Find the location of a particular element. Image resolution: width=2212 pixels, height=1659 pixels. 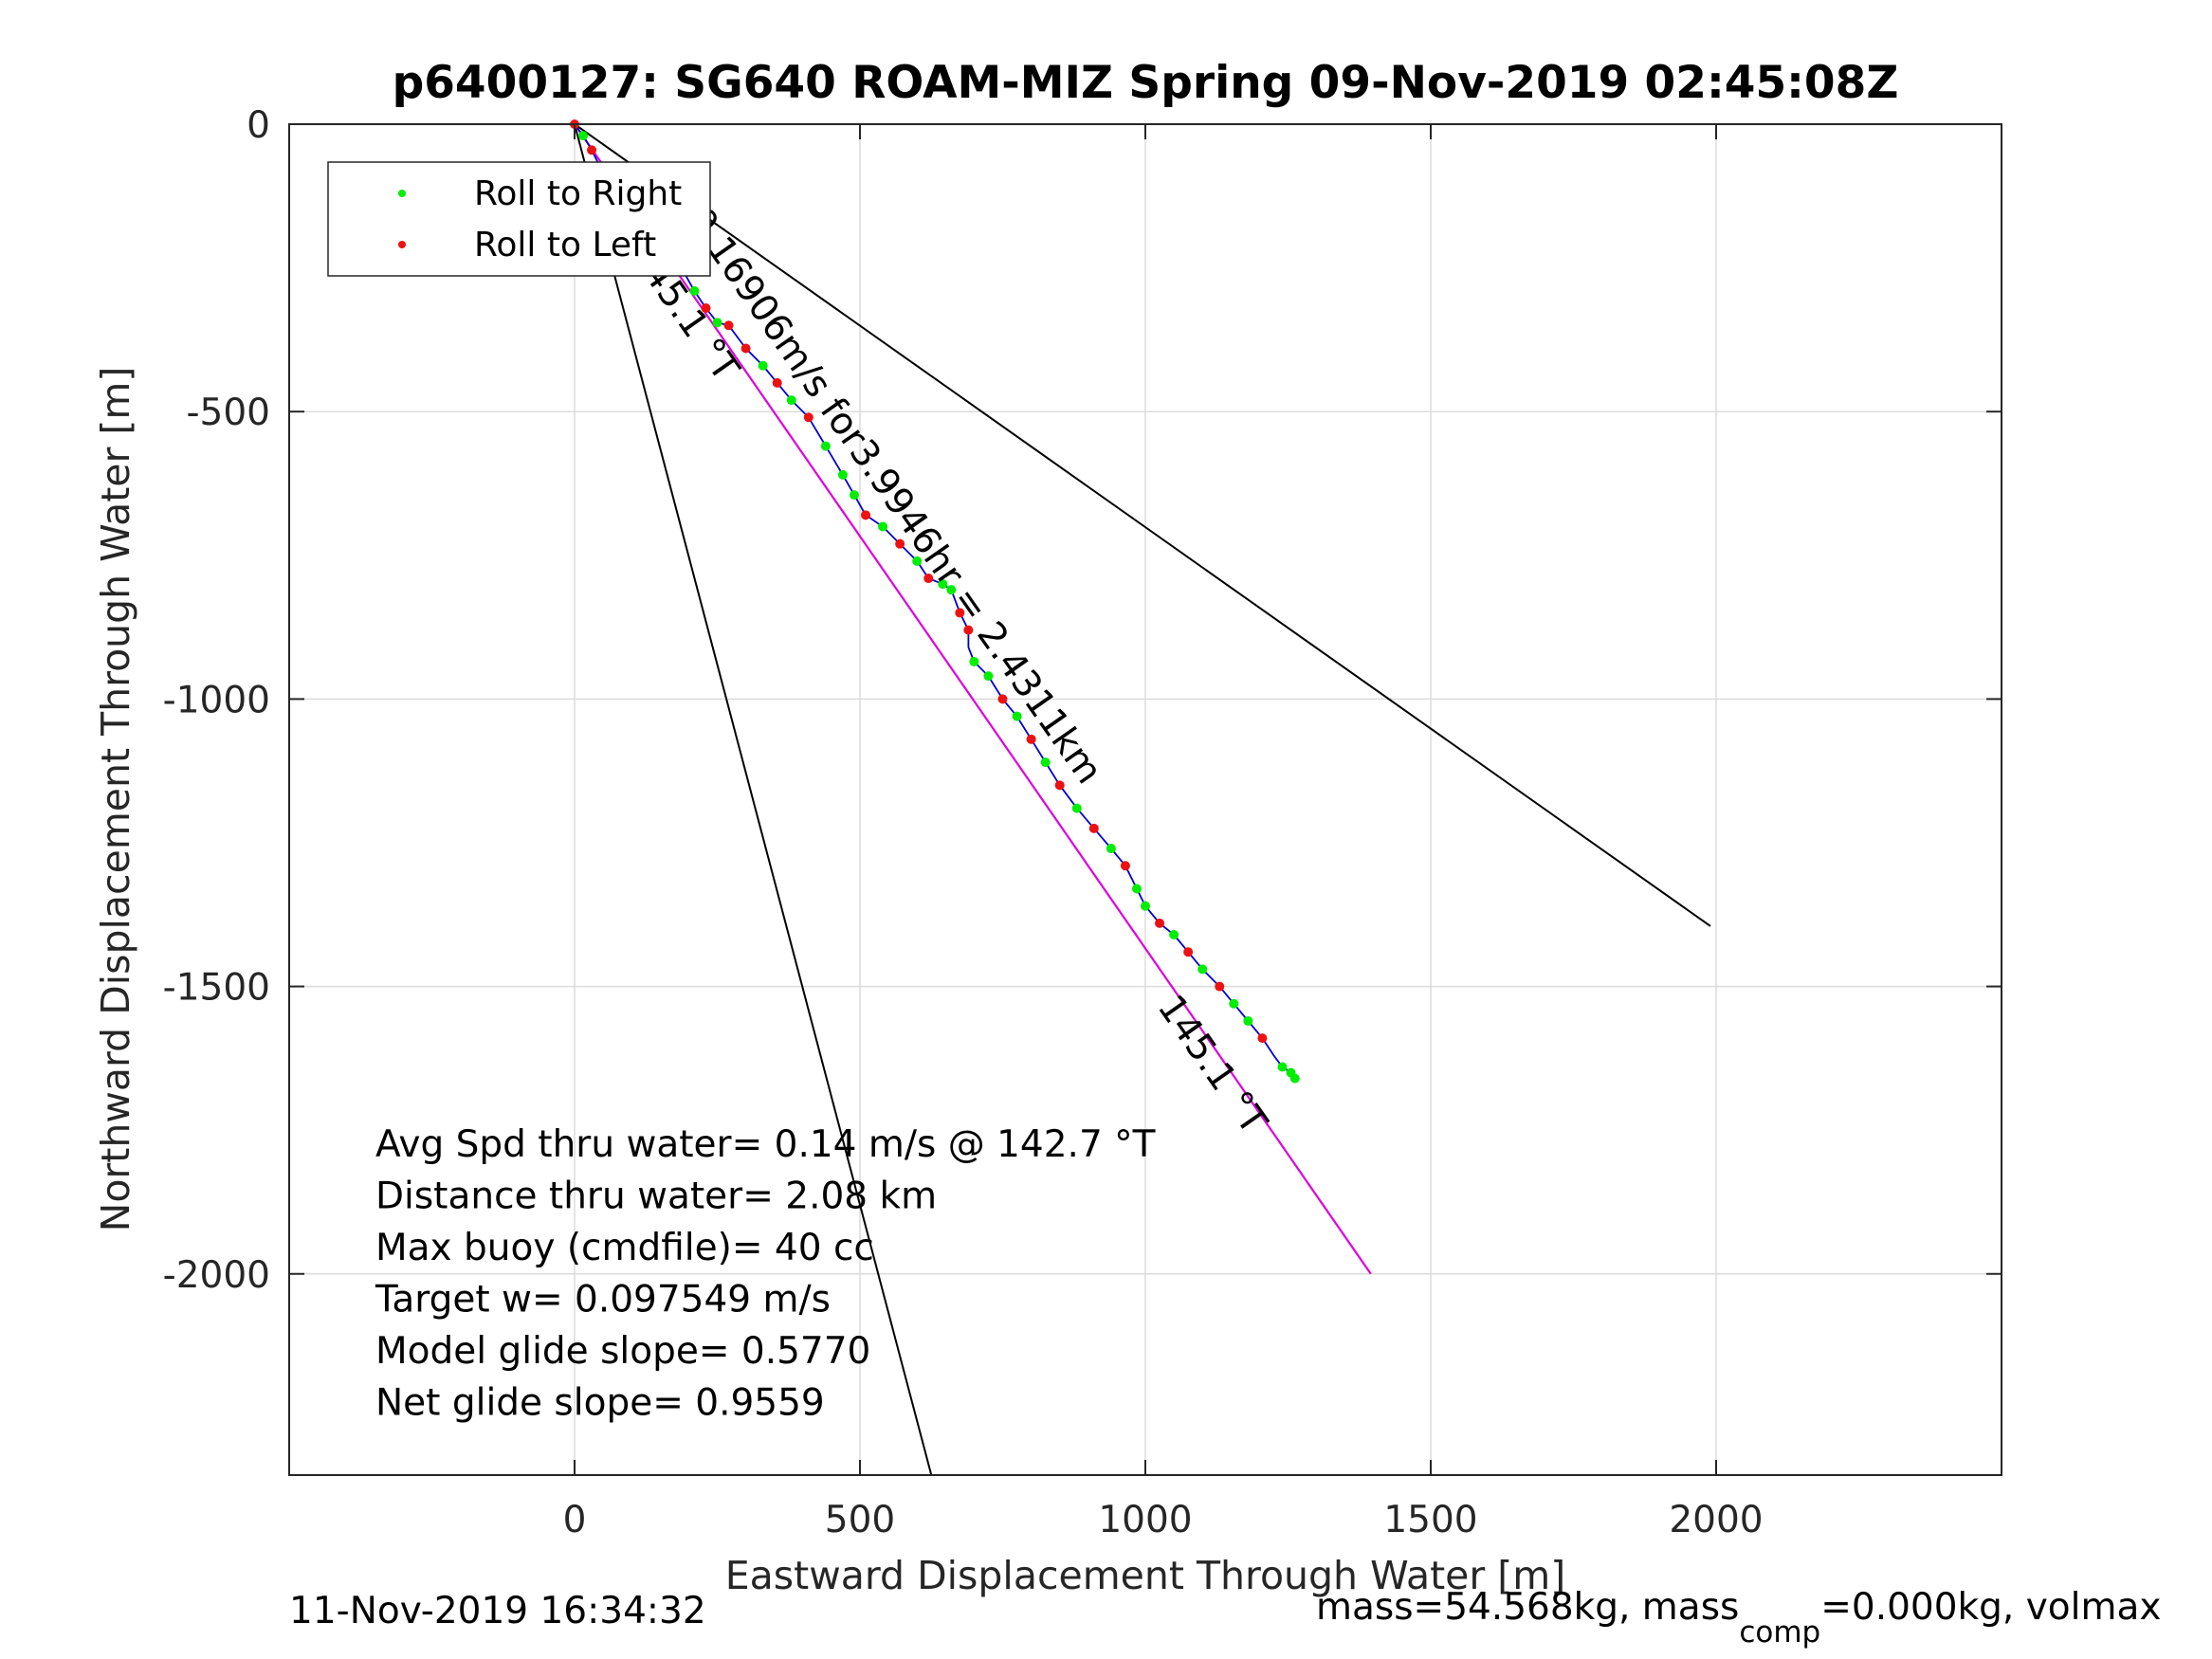

stats-line: Net glide slope= 0.9559 is located at coordinates (600, 1403).